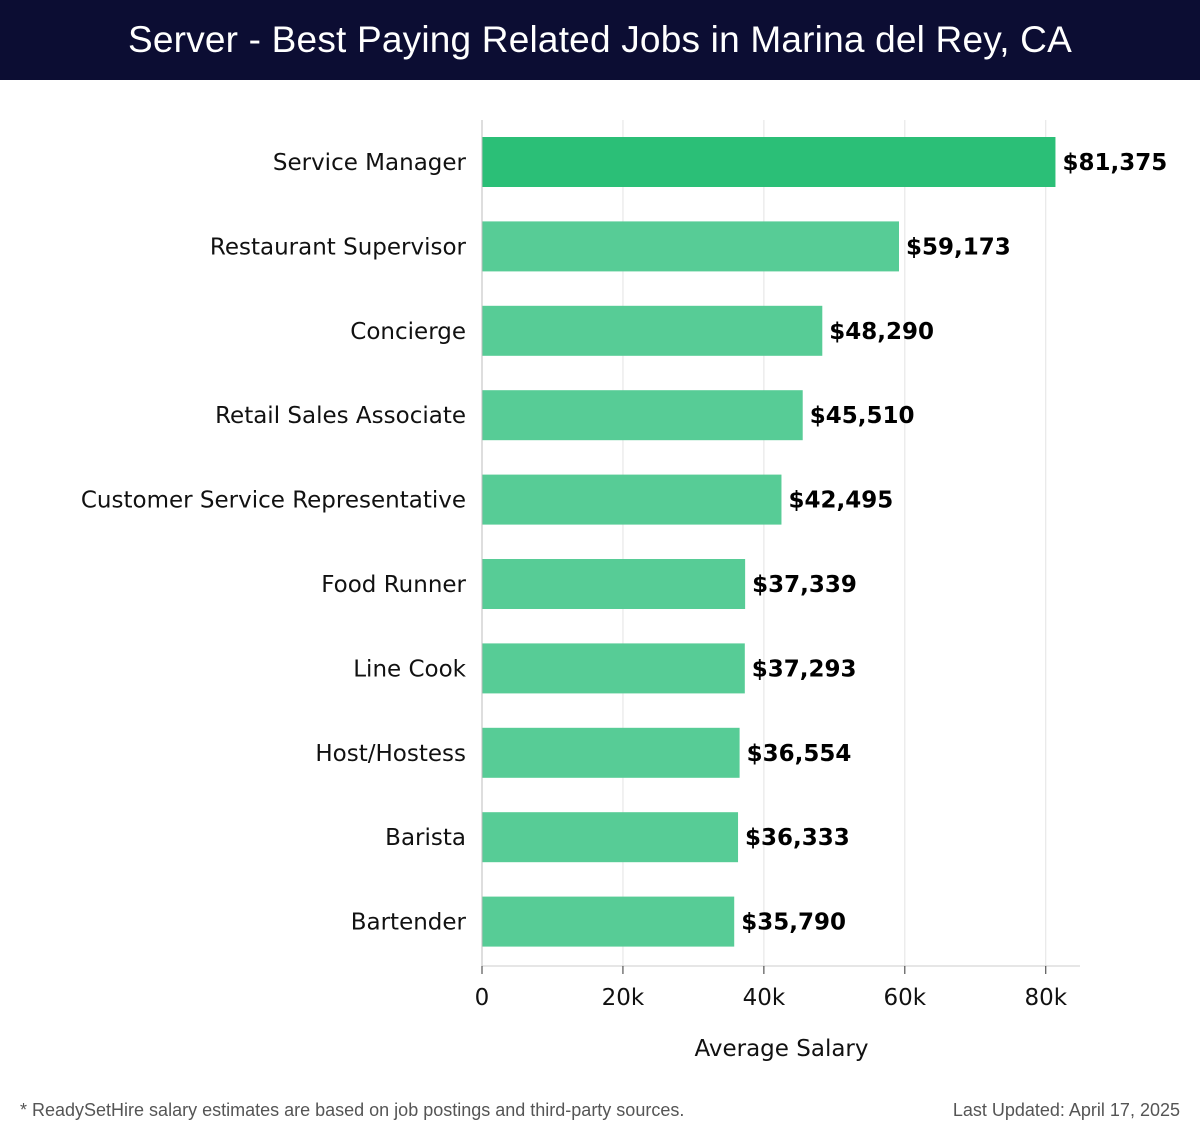  I want to click on x-tick-label: 40k, so click(764, 998).